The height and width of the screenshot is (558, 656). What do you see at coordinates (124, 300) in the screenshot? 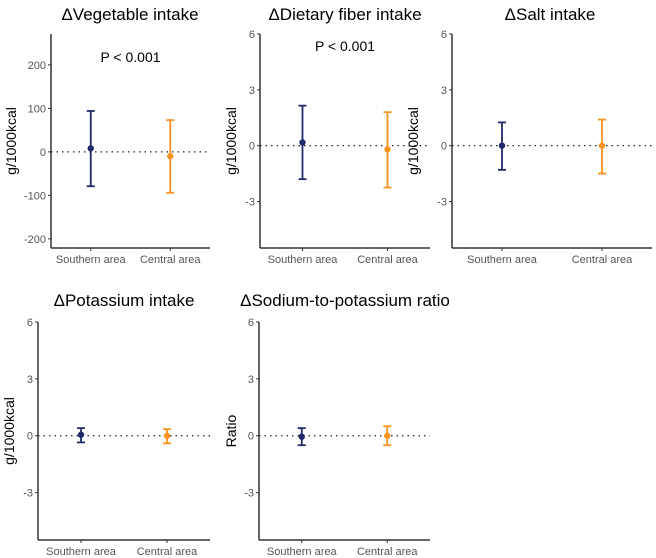
I see `panel-title: ΔPotassium intake` at bounding box center [124, 300].